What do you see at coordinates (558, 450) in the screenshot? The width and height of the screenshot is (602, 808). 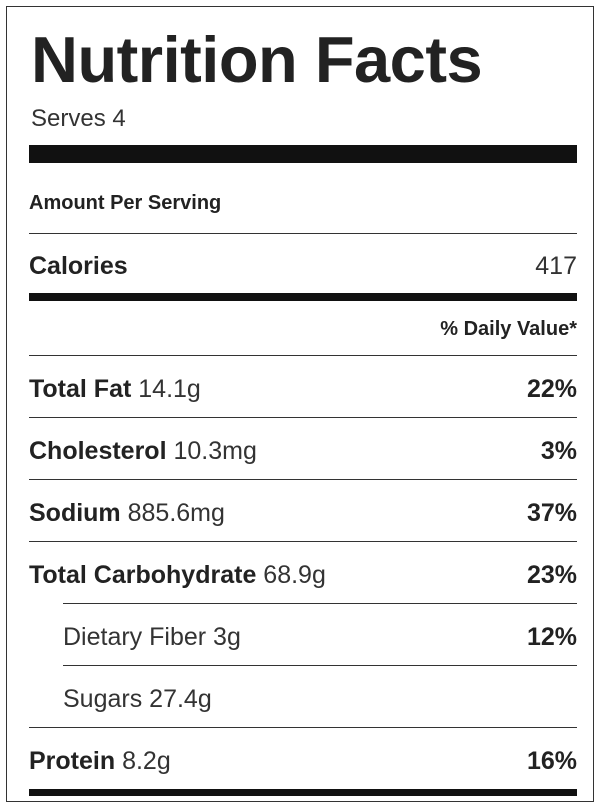 I see `nutrient-percent: 3%` at bounding box center [558, 450].